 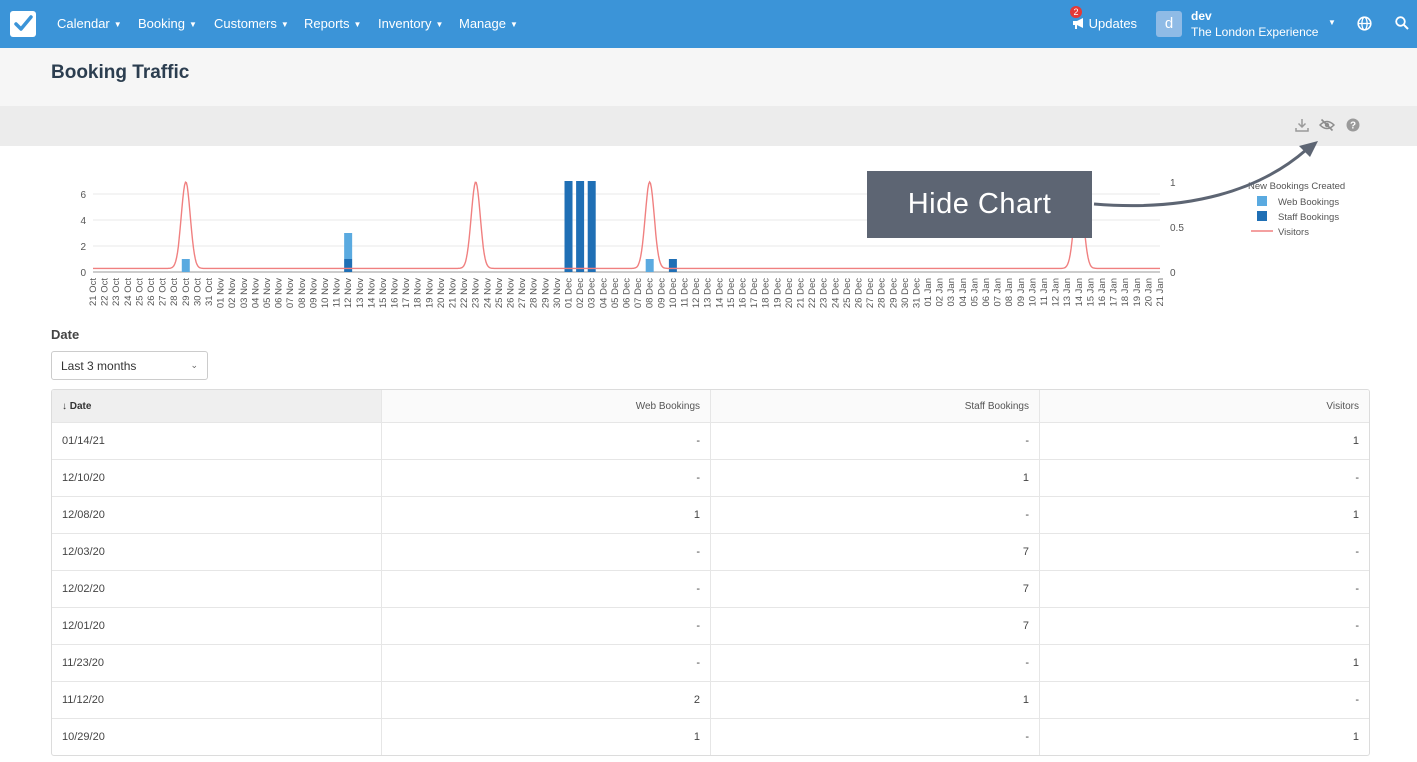 What do you see at coordinates (337, 293) in the screenshot?
I see `x-axis-tick-label: 11 Nov` at bounding box center [337, 293].